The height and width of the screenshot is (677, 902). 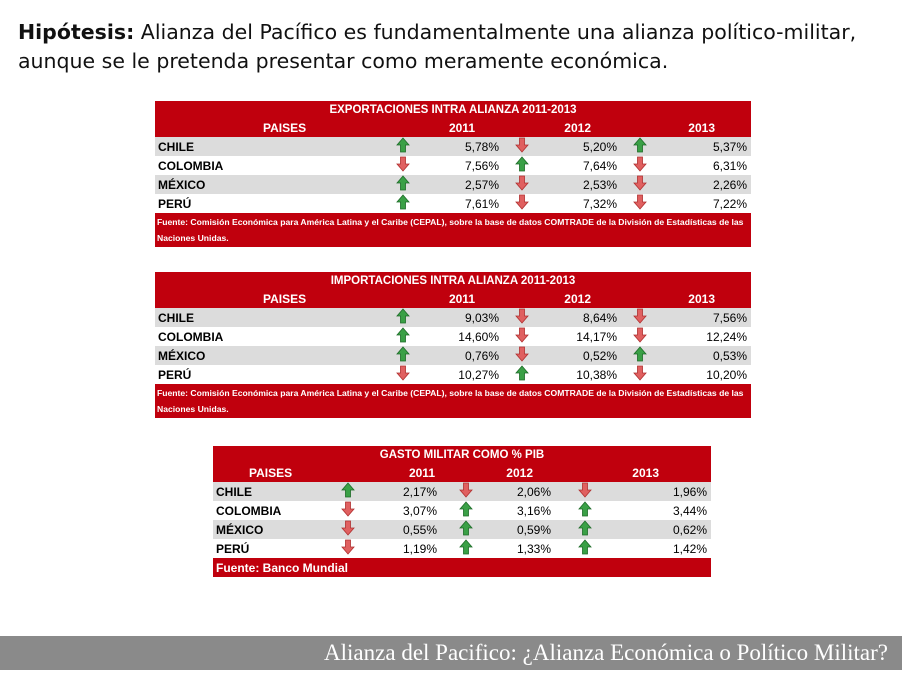 What do you see at coordinates (404, 548) in the screenshot?
I see `cell-value: 1,19%` at bounding box center [404, 548].